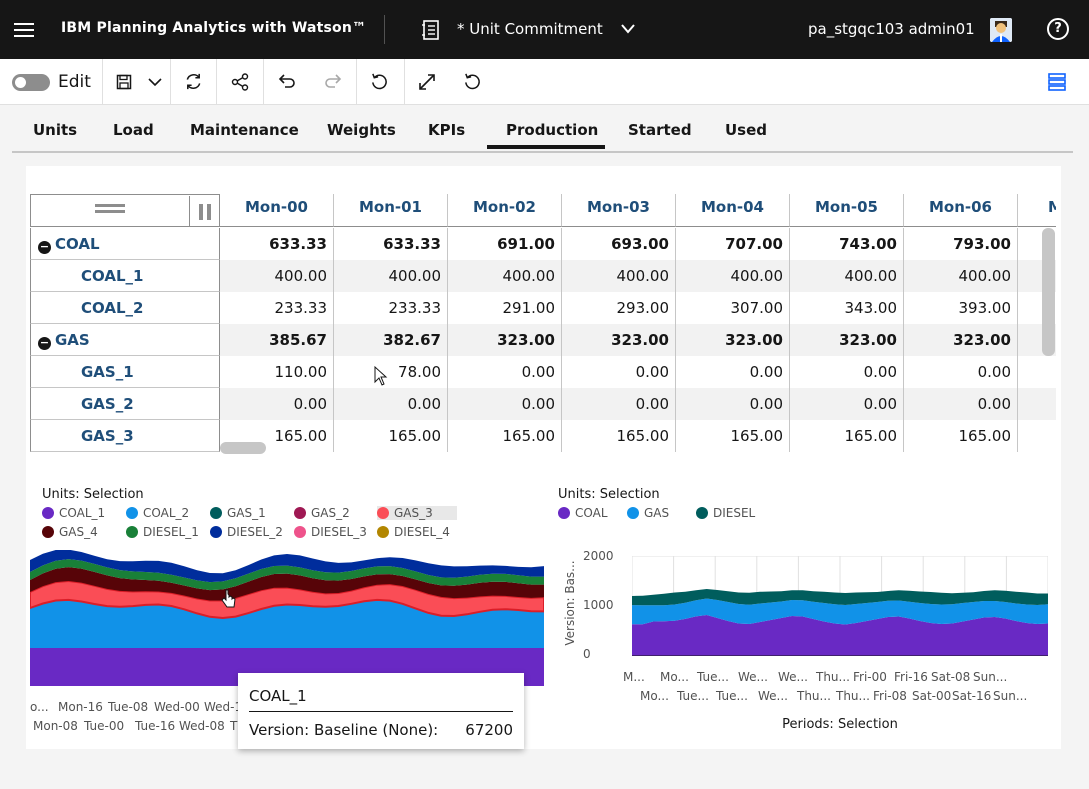  Describe the element at coordinates (277, 372) in the screenshot. I see `grid-cell: 110.00` at that location.